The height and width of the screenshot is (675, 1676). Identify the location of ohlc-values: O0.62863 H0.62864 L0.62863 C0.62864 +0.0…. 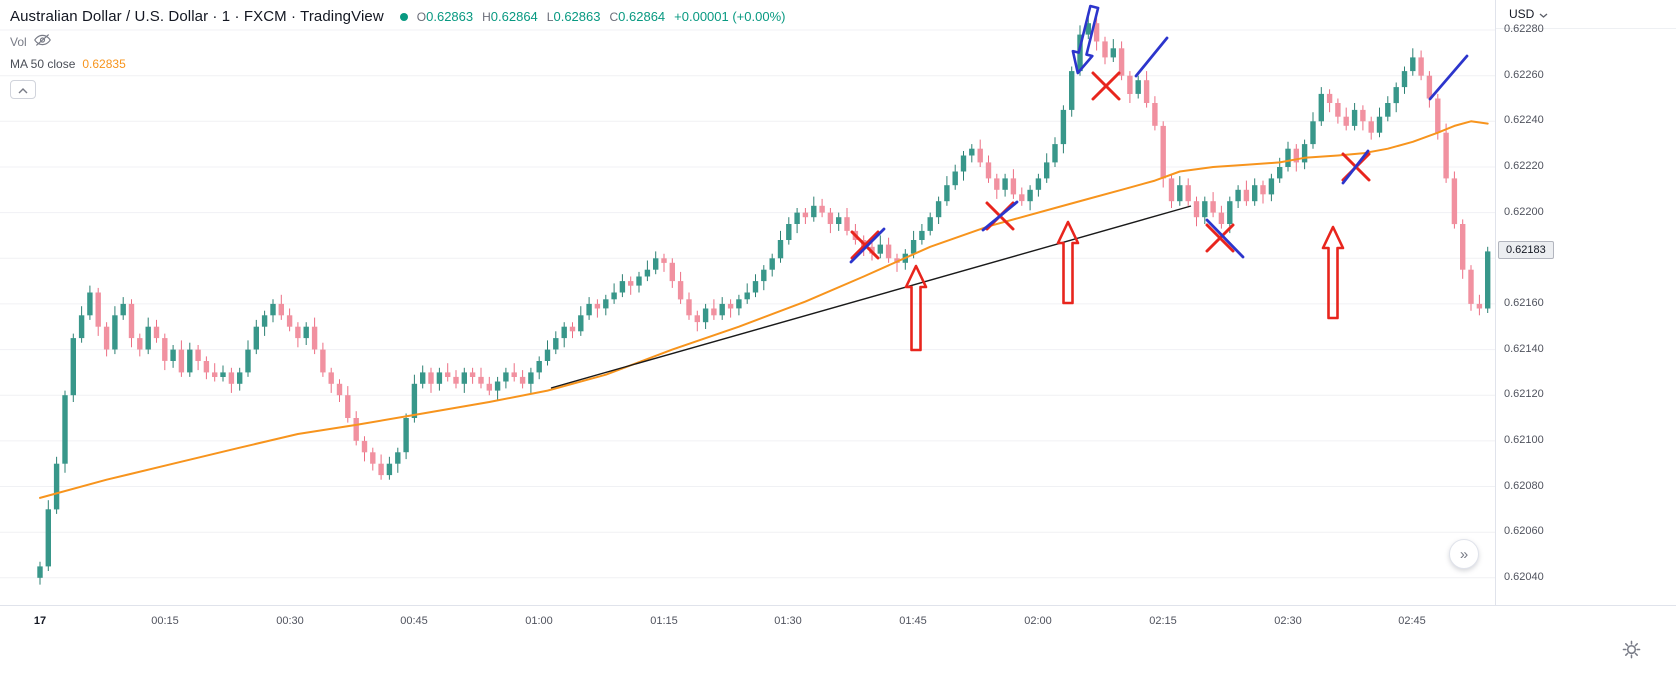
(601, 16).